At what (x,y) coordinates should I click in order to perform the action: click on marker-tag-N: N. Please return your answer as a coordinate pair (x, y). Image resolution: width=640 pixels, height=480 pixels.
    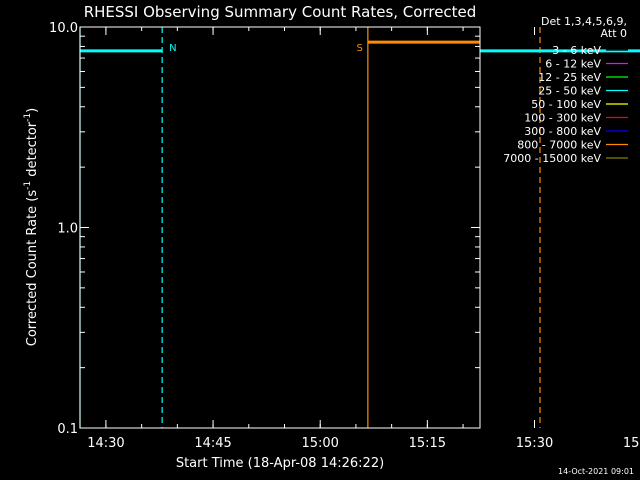
    Looking at the image, I should click on (172, 48).